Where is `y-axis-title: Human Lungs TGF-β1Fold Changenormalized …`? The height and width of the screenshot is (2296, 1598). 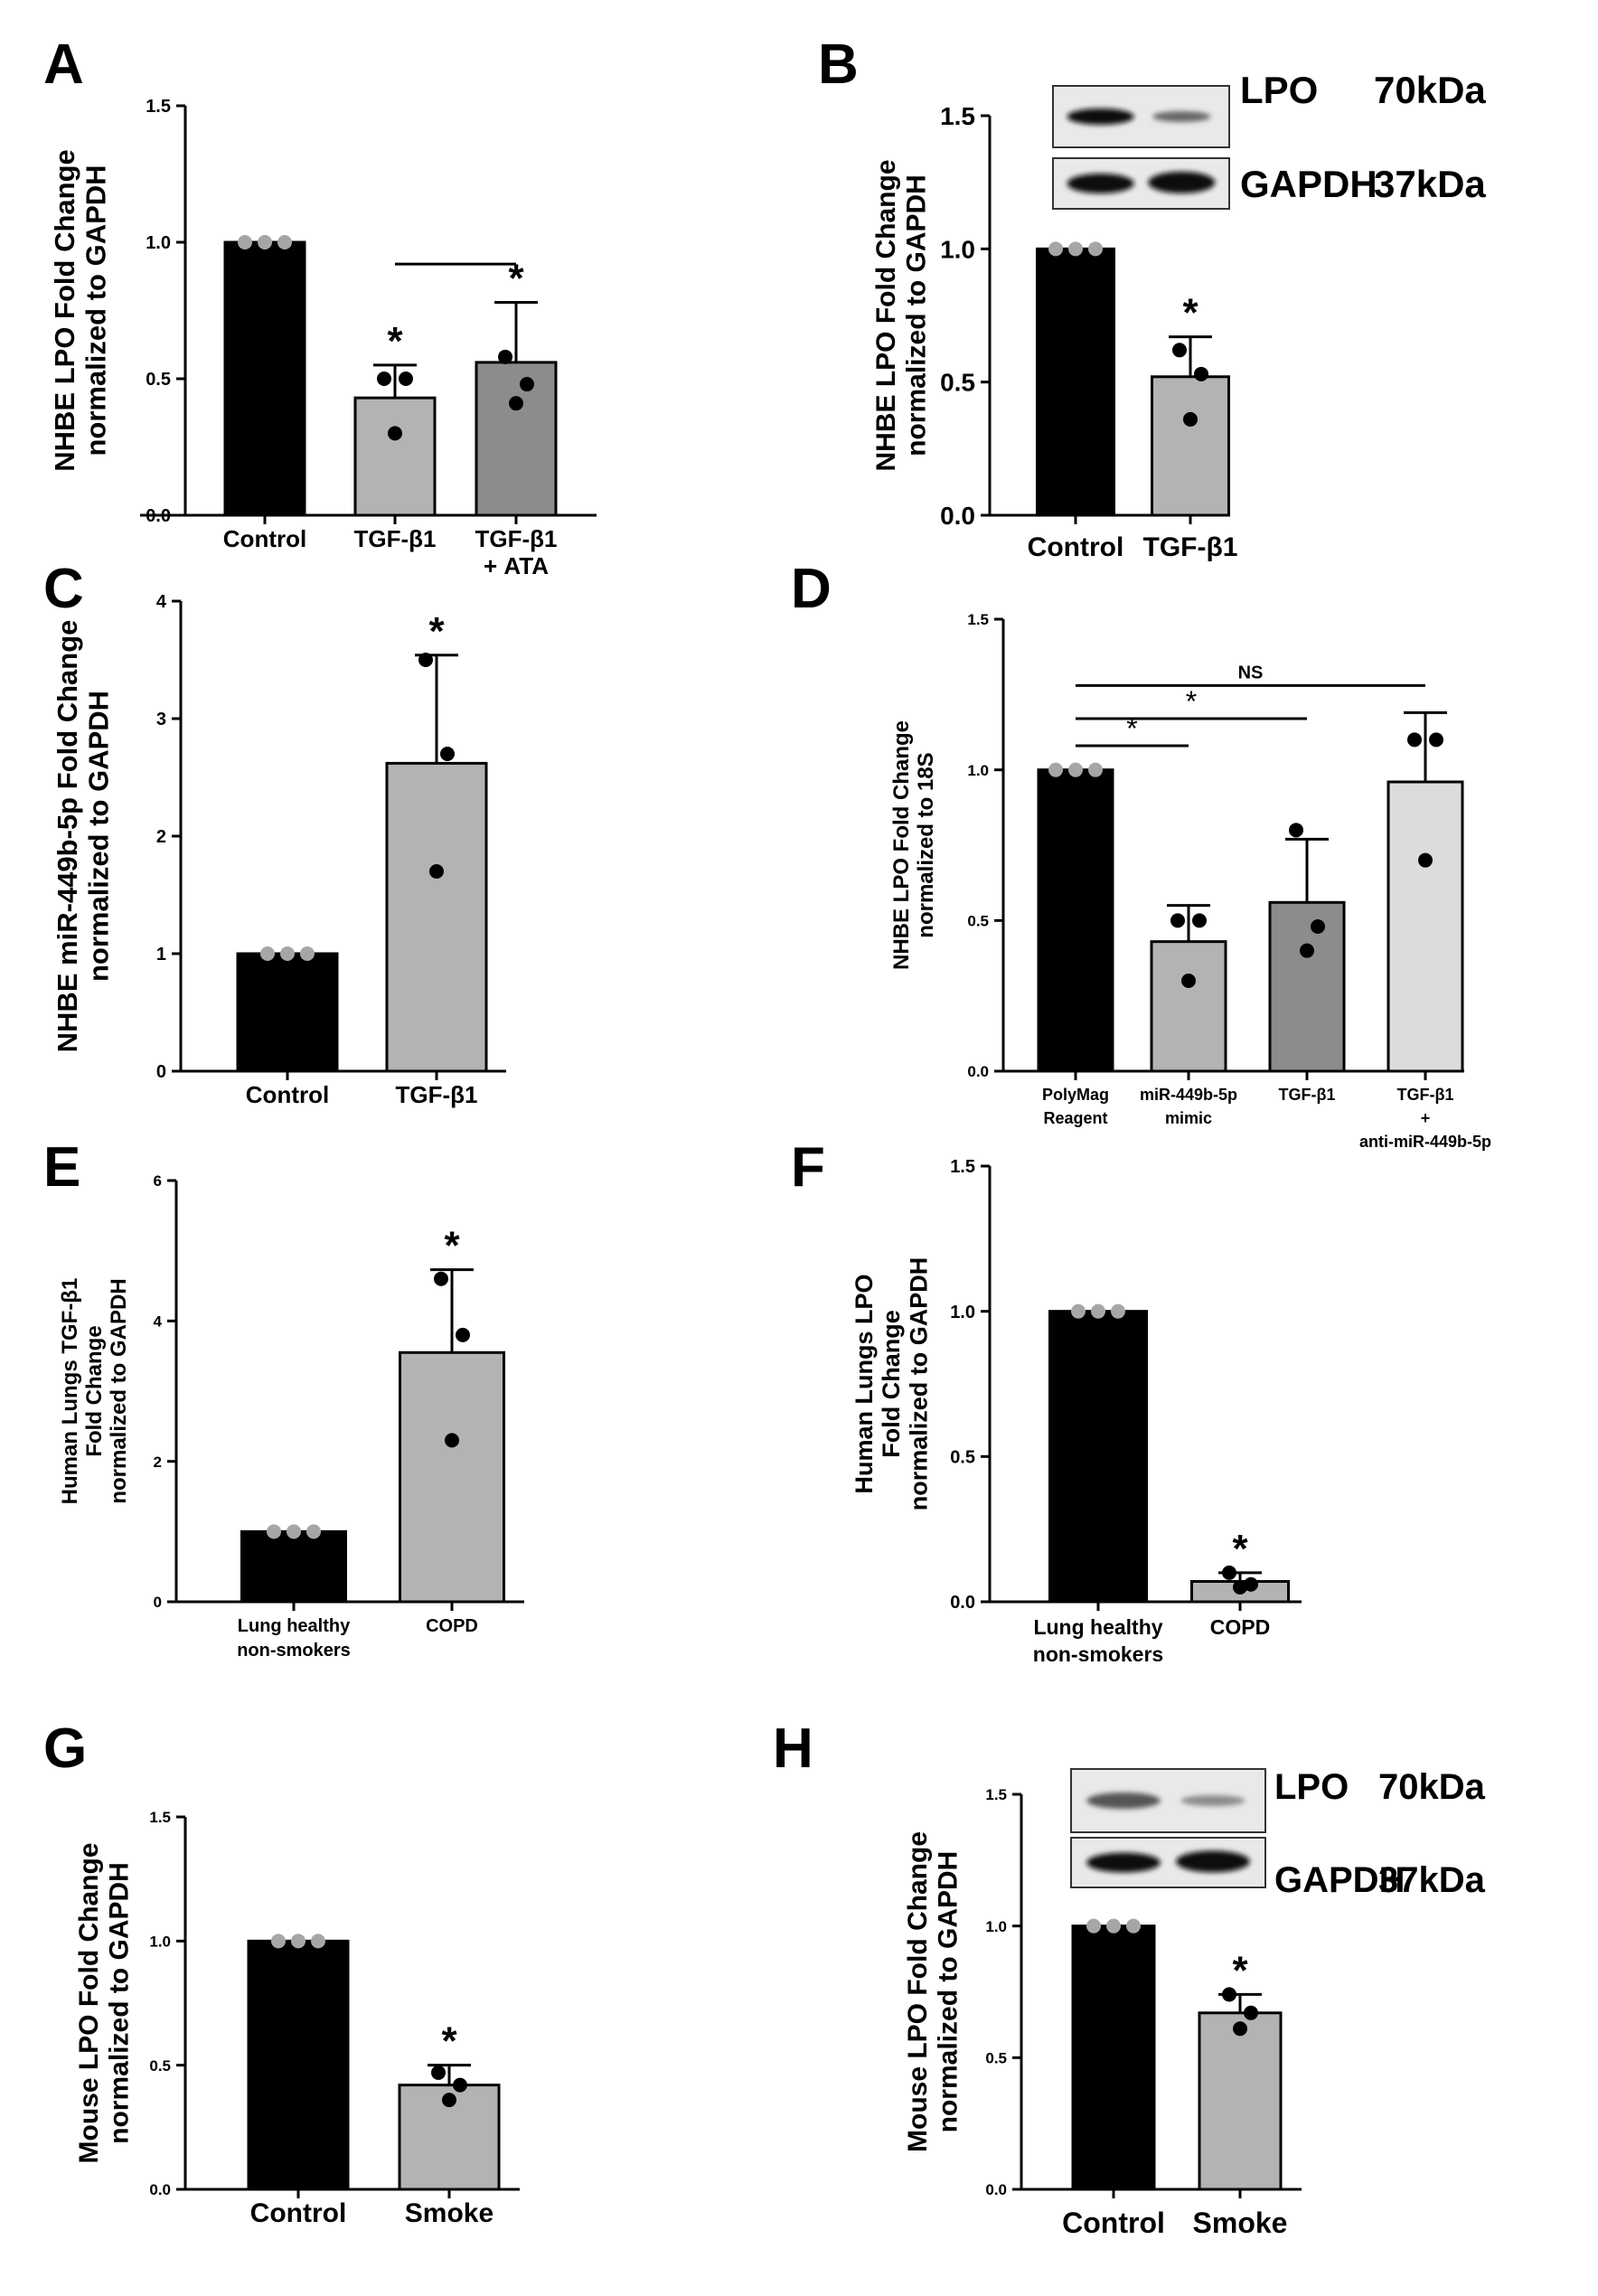
y-axis-title: Human Lungs TGF-β1Fold Changenormalized … is located at coordinates (94, 1391).